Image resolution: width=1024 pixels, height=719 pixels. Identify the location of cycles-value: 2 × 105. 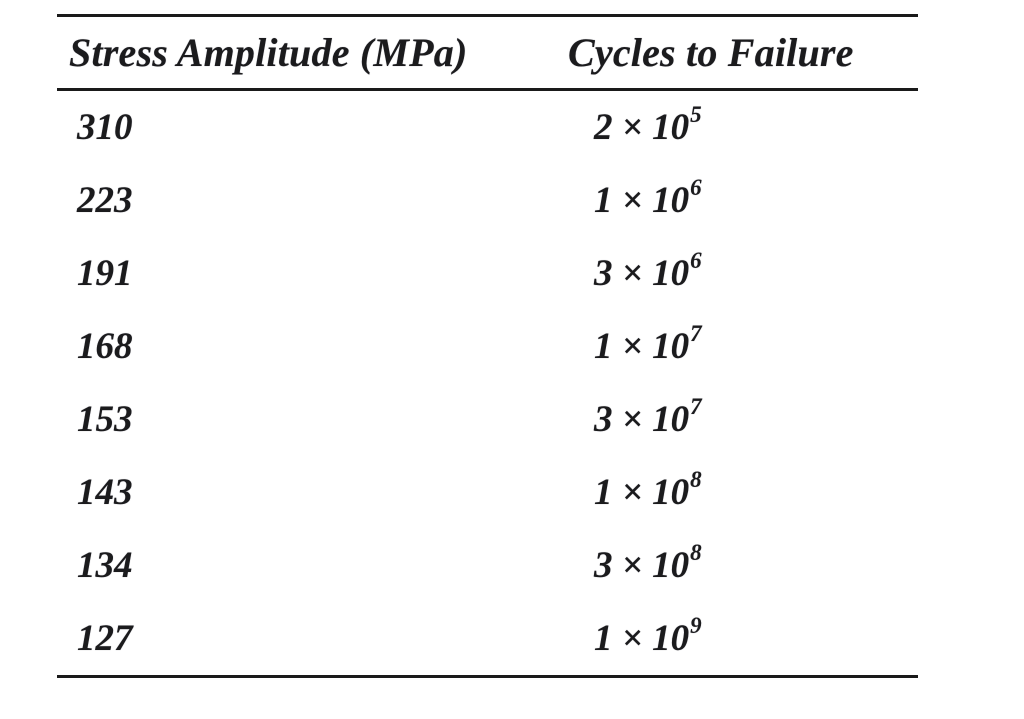
(743, 126).